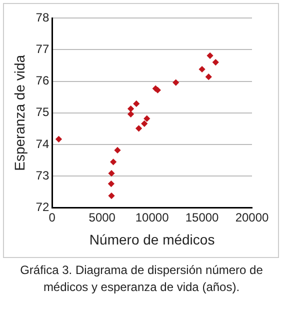  Describe the element at coordinates (252, 217) in the screenshot. I see `x-tick-label: 20000` at that location.